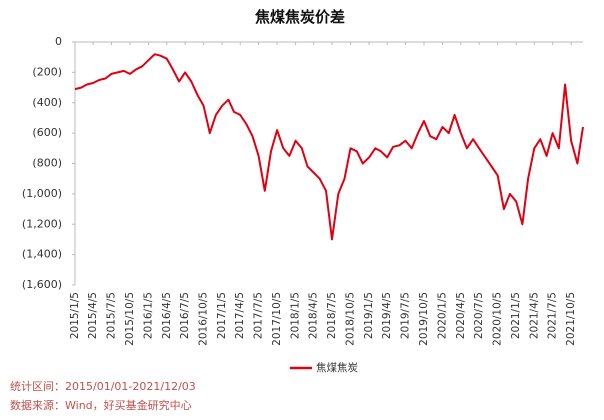 The image size is (604, 420). Describe the element at coordinates (553, 315) in the screenshot. I see `x-tick-label: 2021/7/5` at that location.